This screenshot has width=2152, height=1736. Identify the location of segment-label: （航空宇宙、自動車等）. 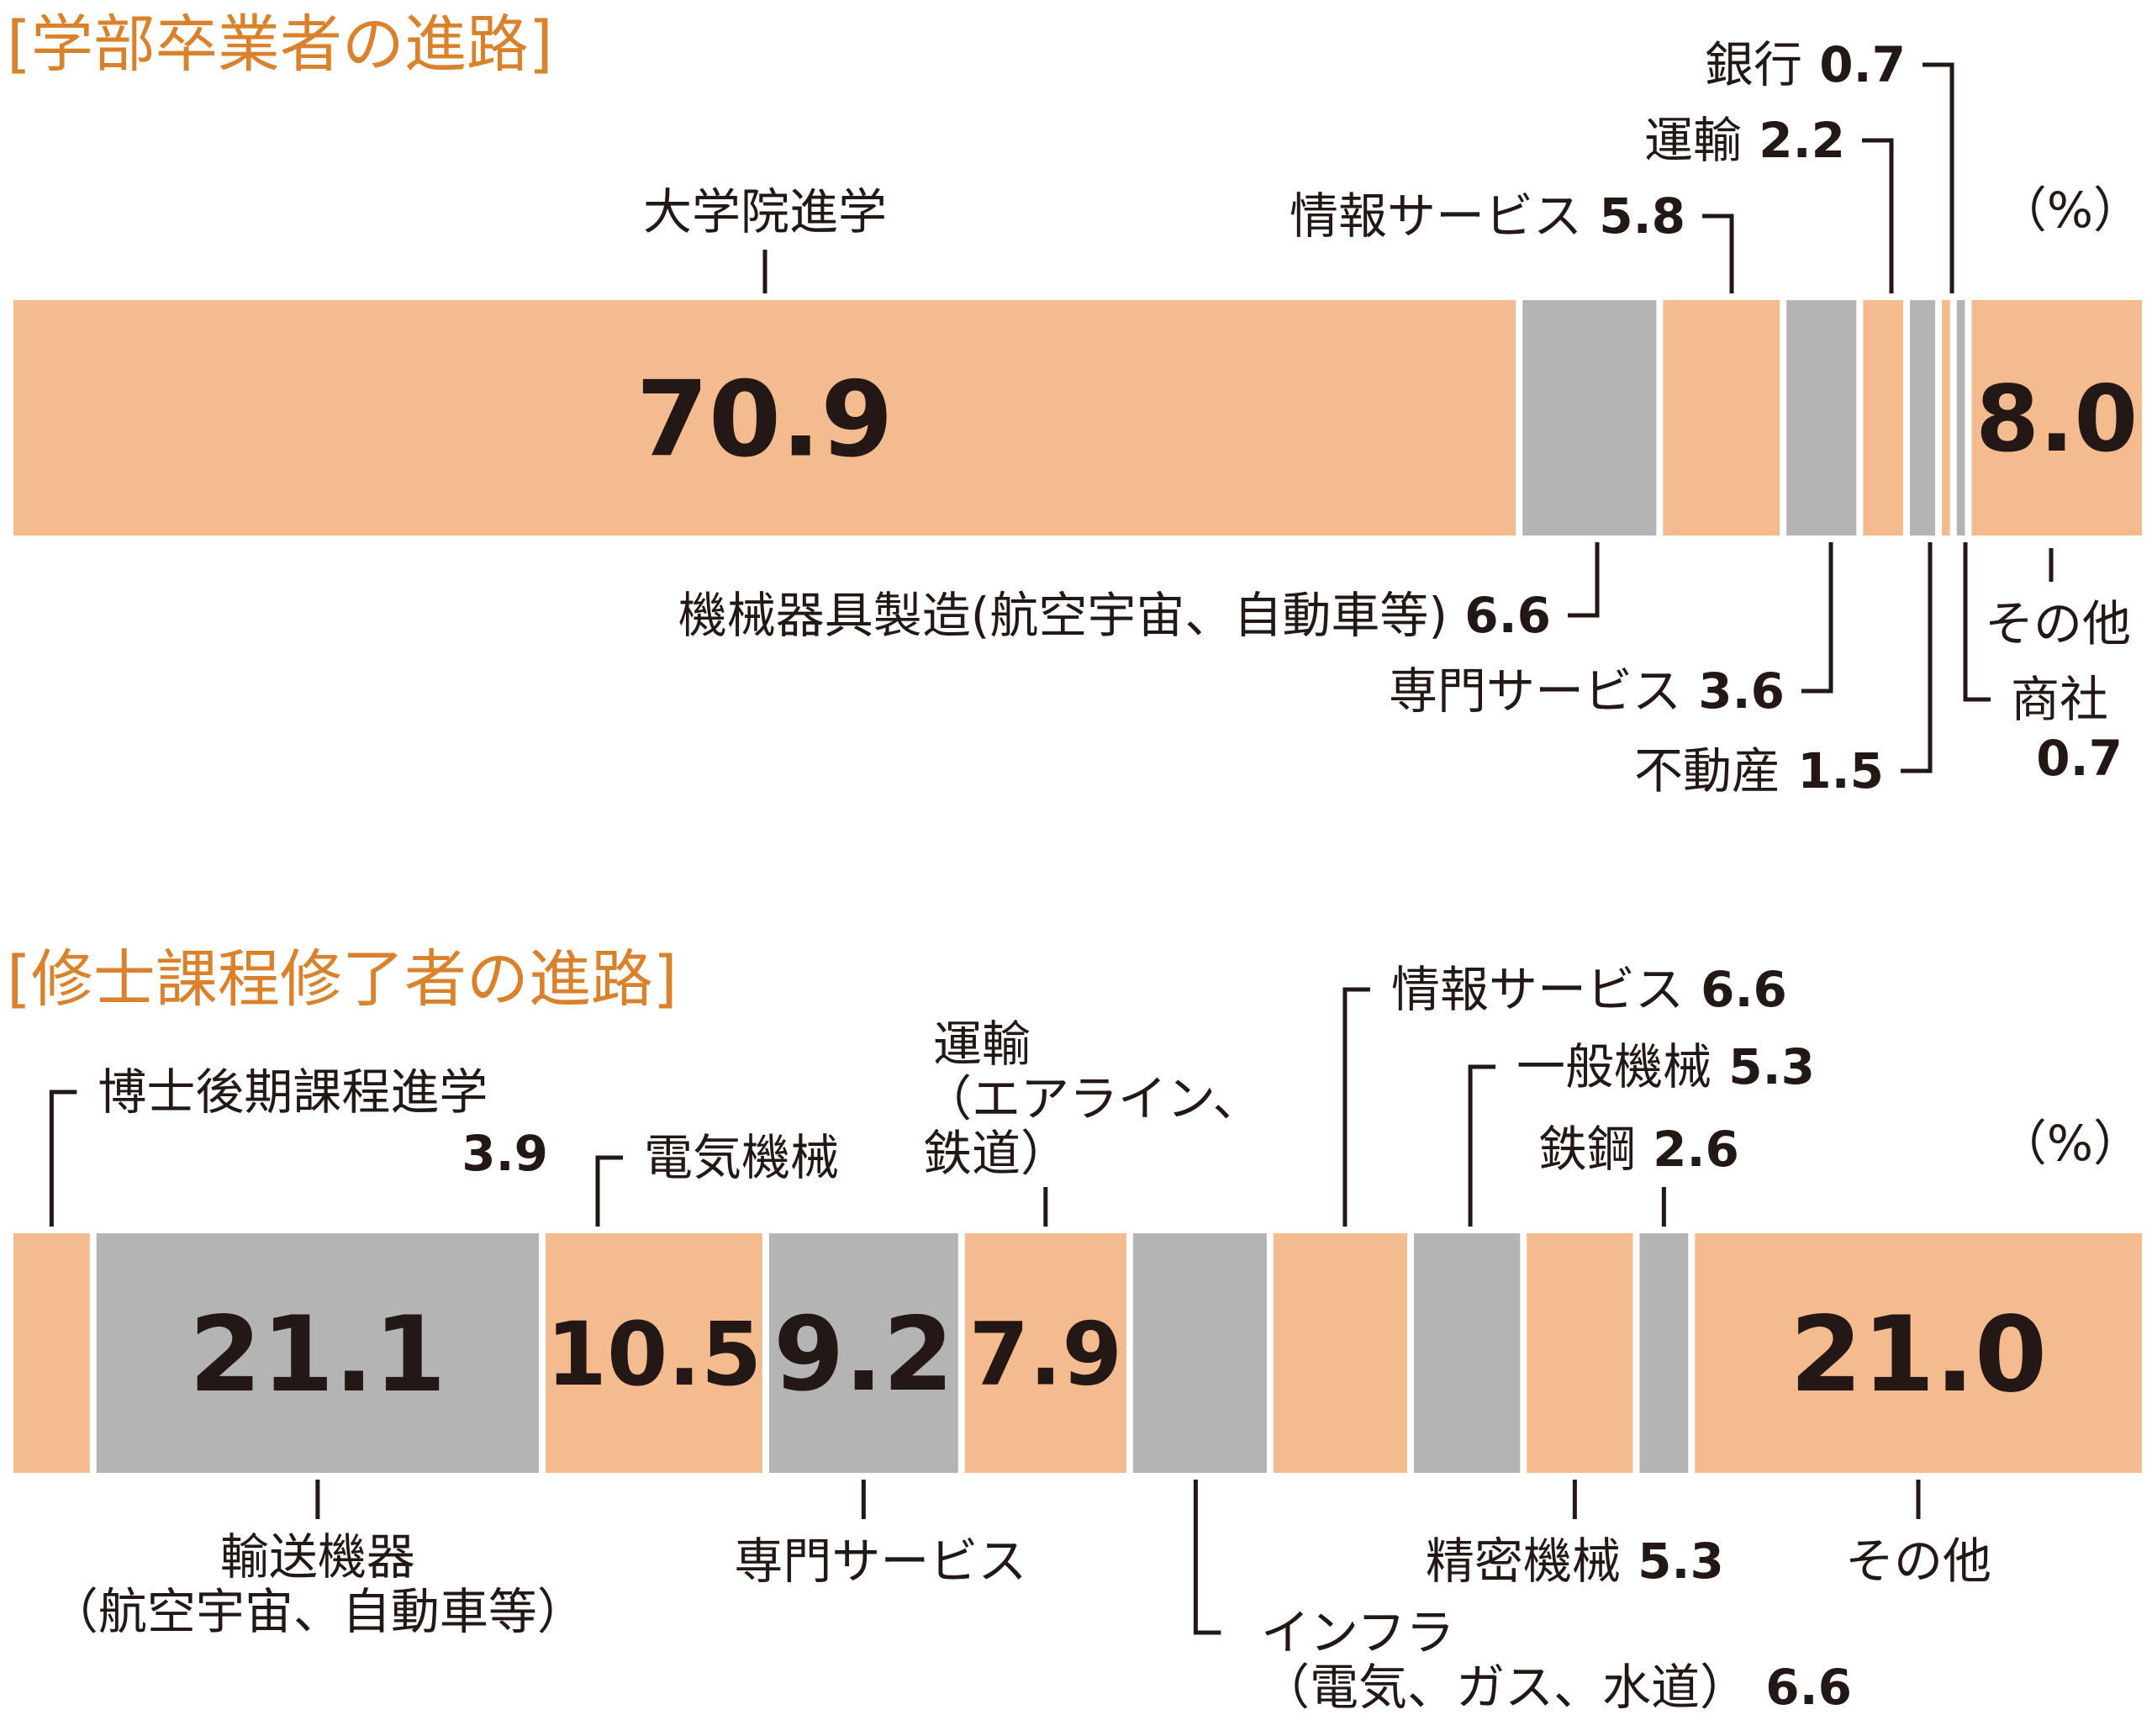
(318, 1611).